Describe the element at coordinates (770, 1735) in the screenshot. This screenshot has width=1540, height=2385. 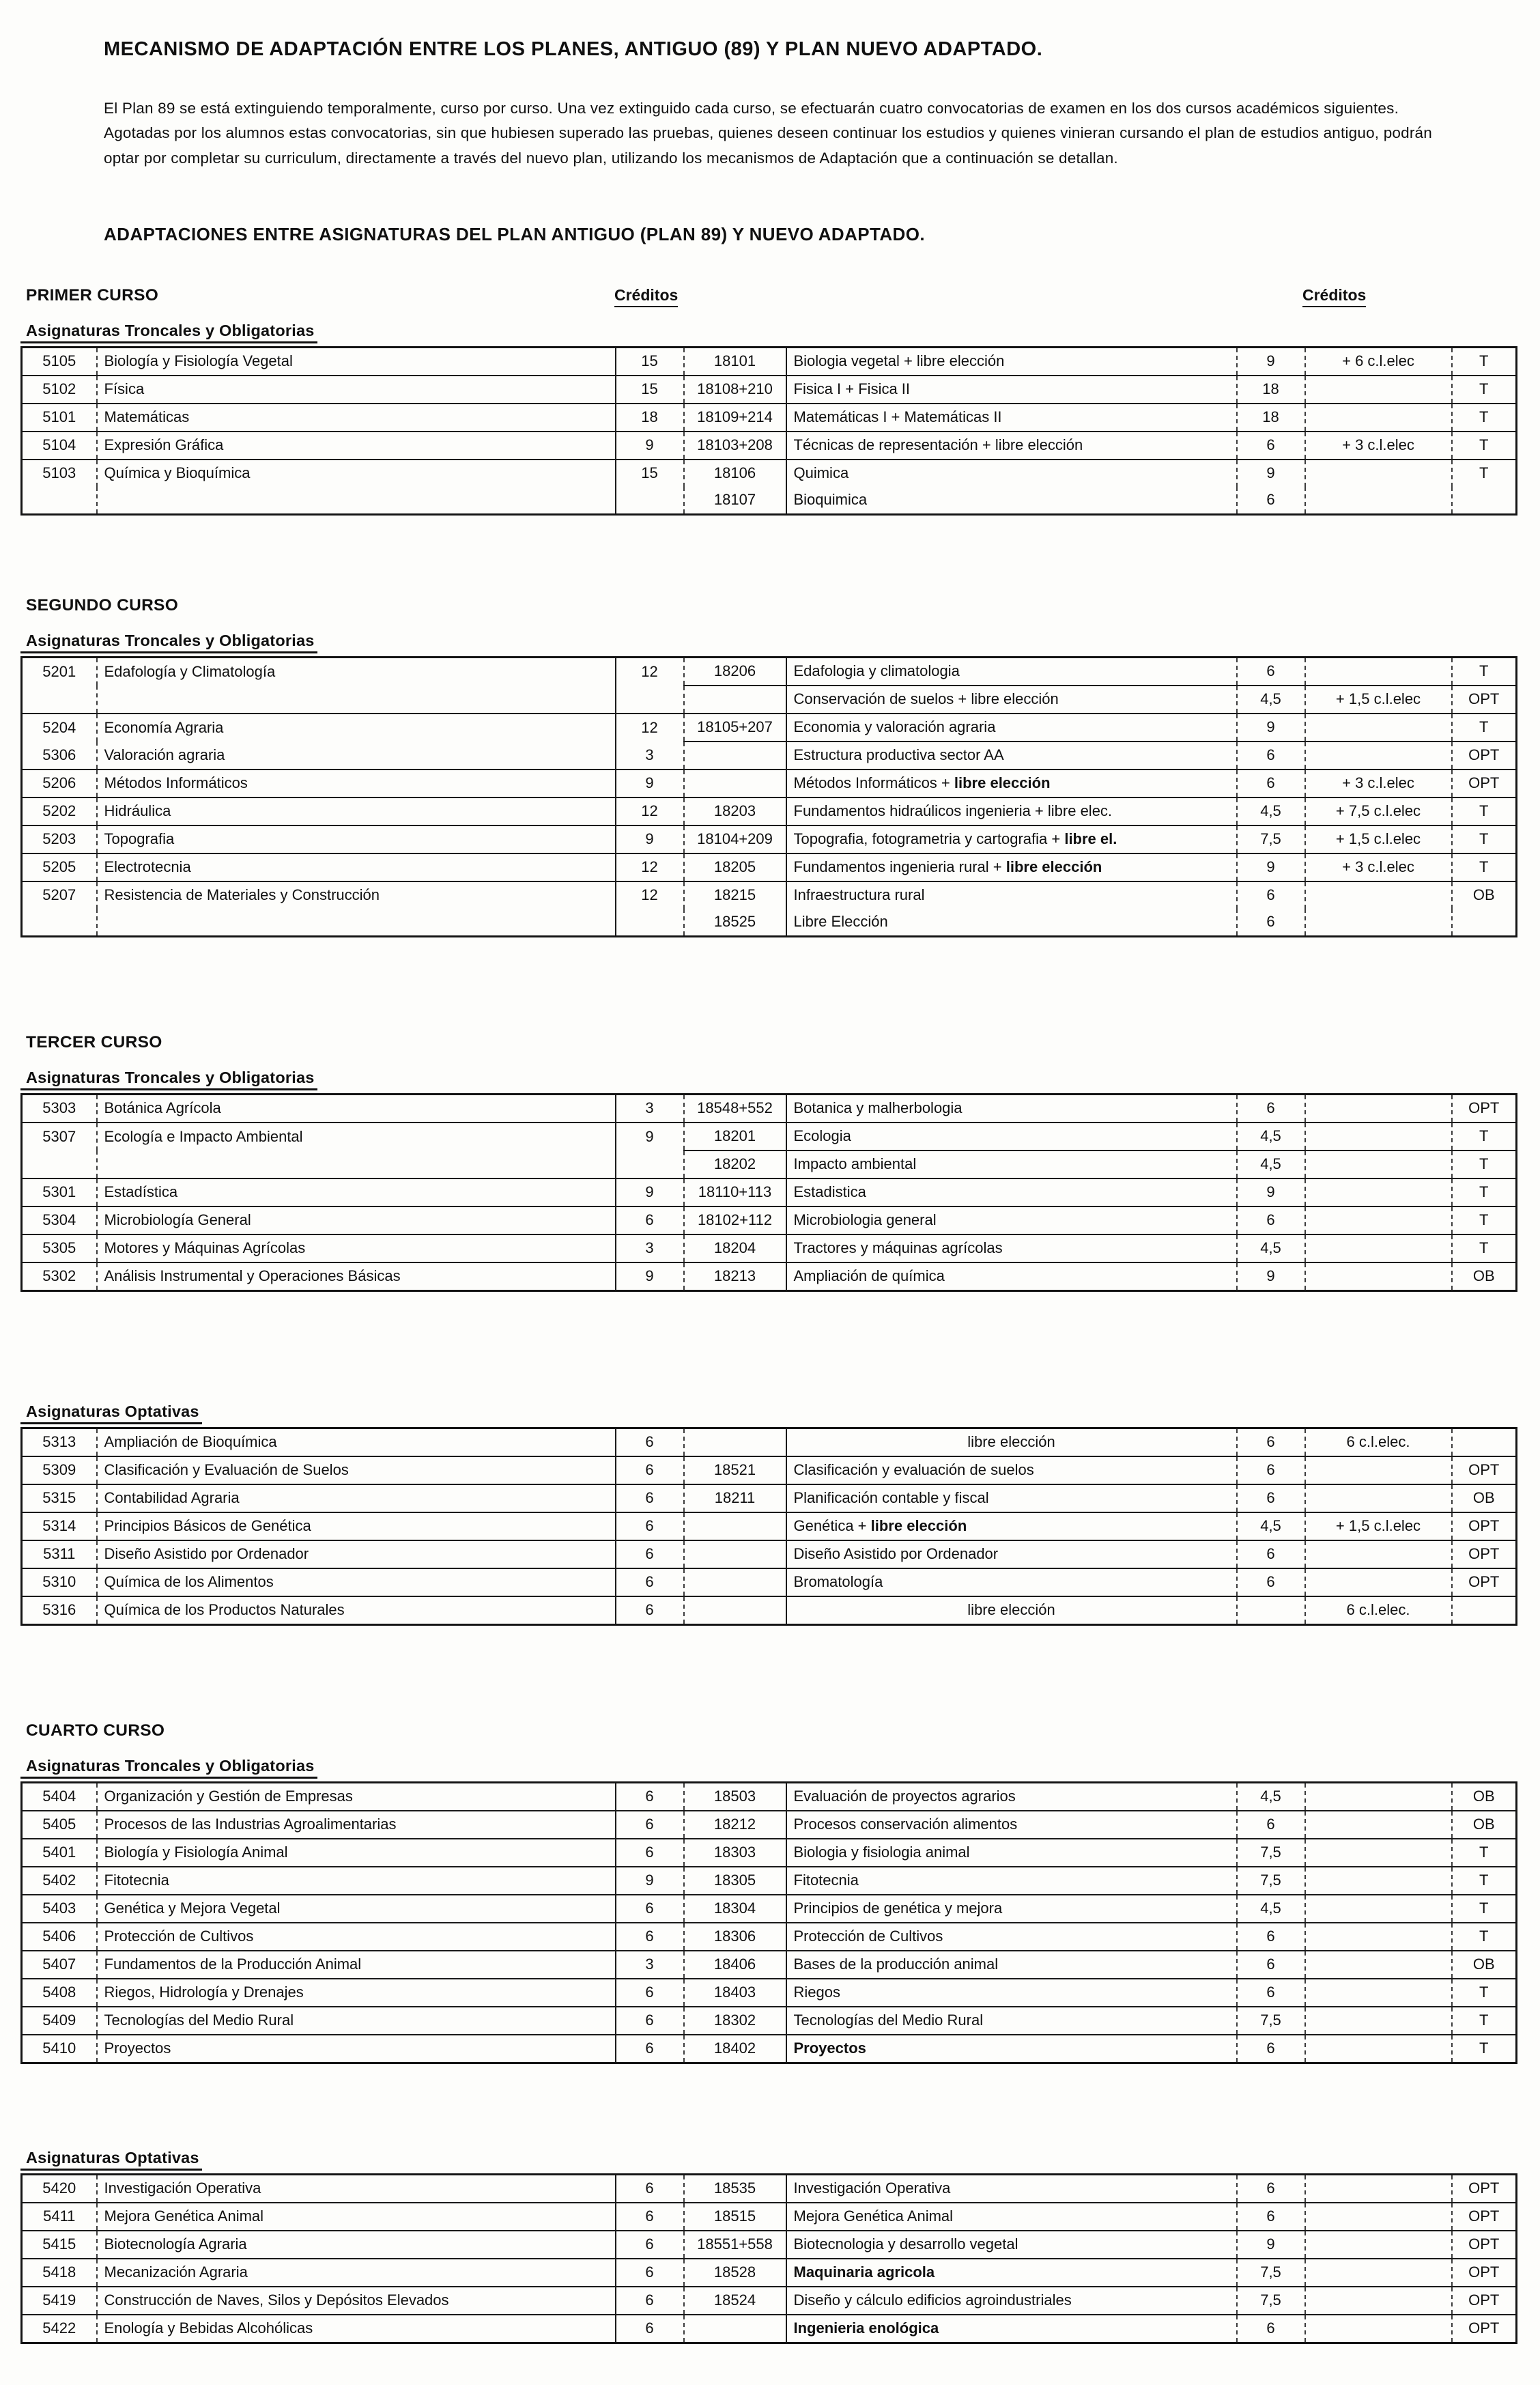
I see `section-heading-row: CUARTO CURSO` at that location.